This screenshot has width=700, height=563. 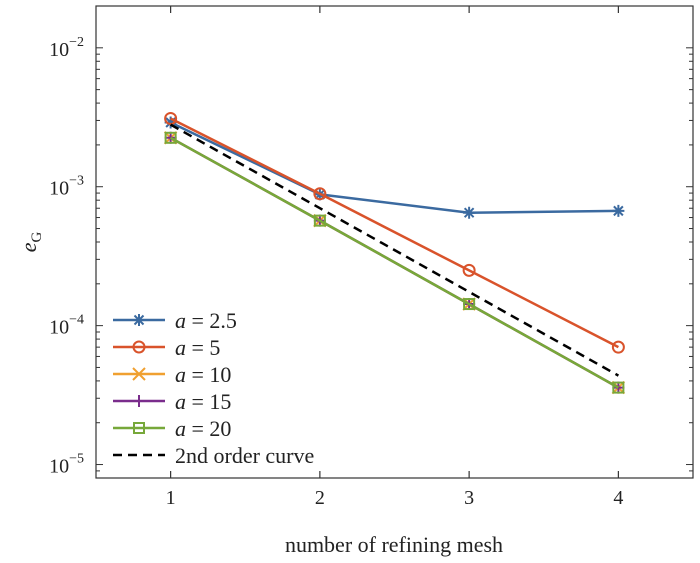 I want to click on legend-eq: 2nd order curve, so click(x=244, y=455).